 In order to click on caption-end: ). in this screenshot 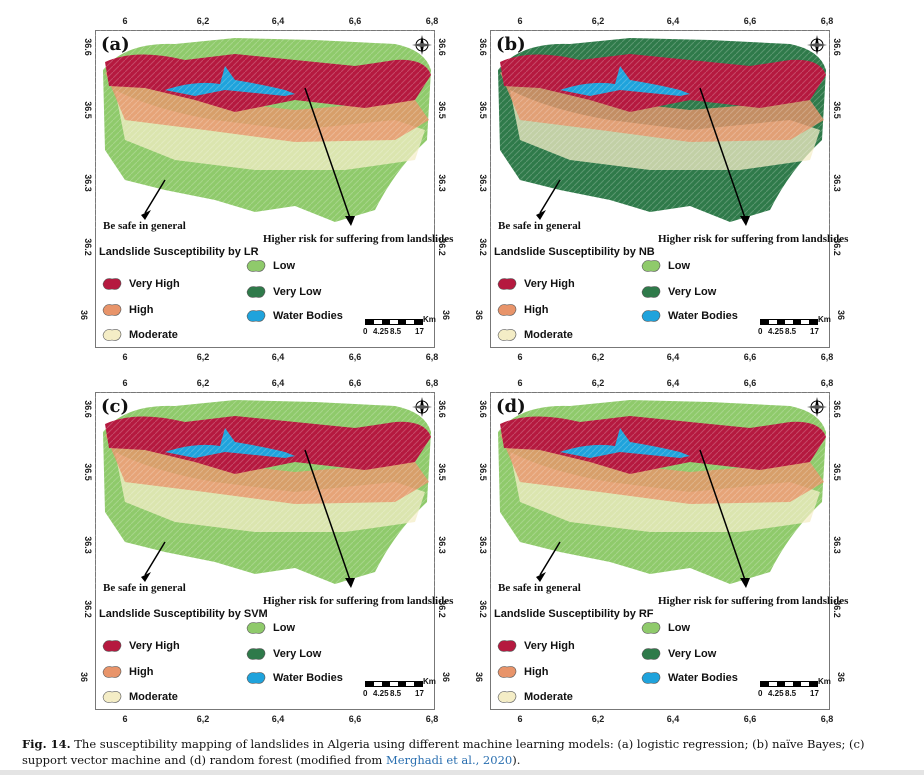, I will do `click(516, 760)`.